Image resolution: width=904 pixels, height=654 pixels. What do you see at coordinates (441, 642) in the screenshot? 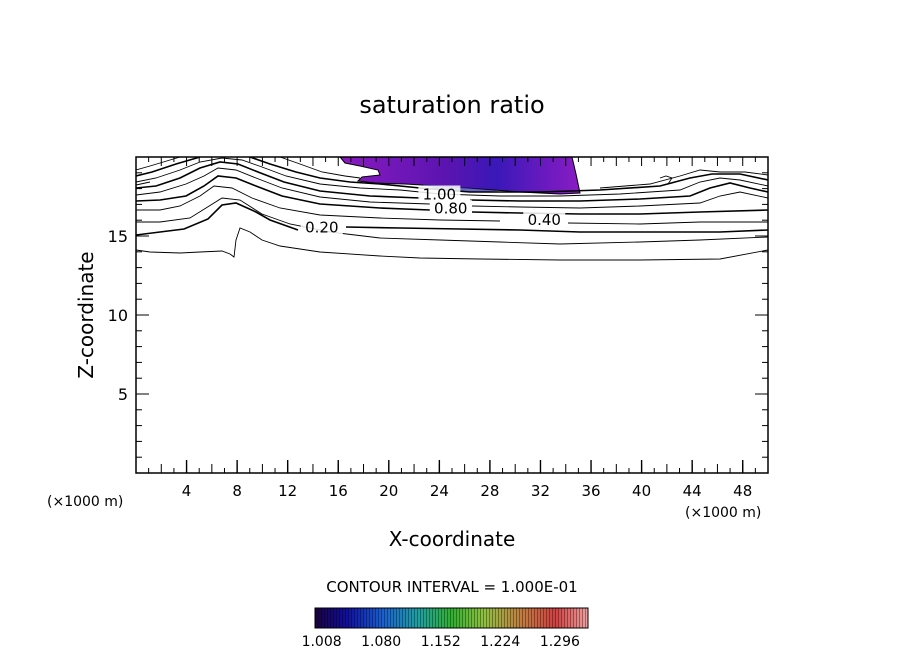
I see `colorbar-tick-label: 1.152` at bounding box center [441, 642].